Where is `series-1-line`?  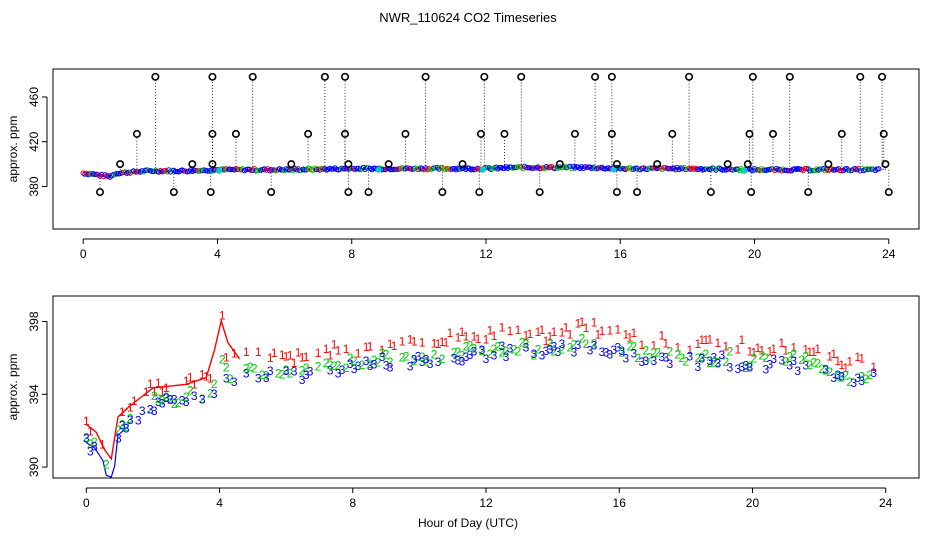
series-1-line is located at coordinates (163, 389).